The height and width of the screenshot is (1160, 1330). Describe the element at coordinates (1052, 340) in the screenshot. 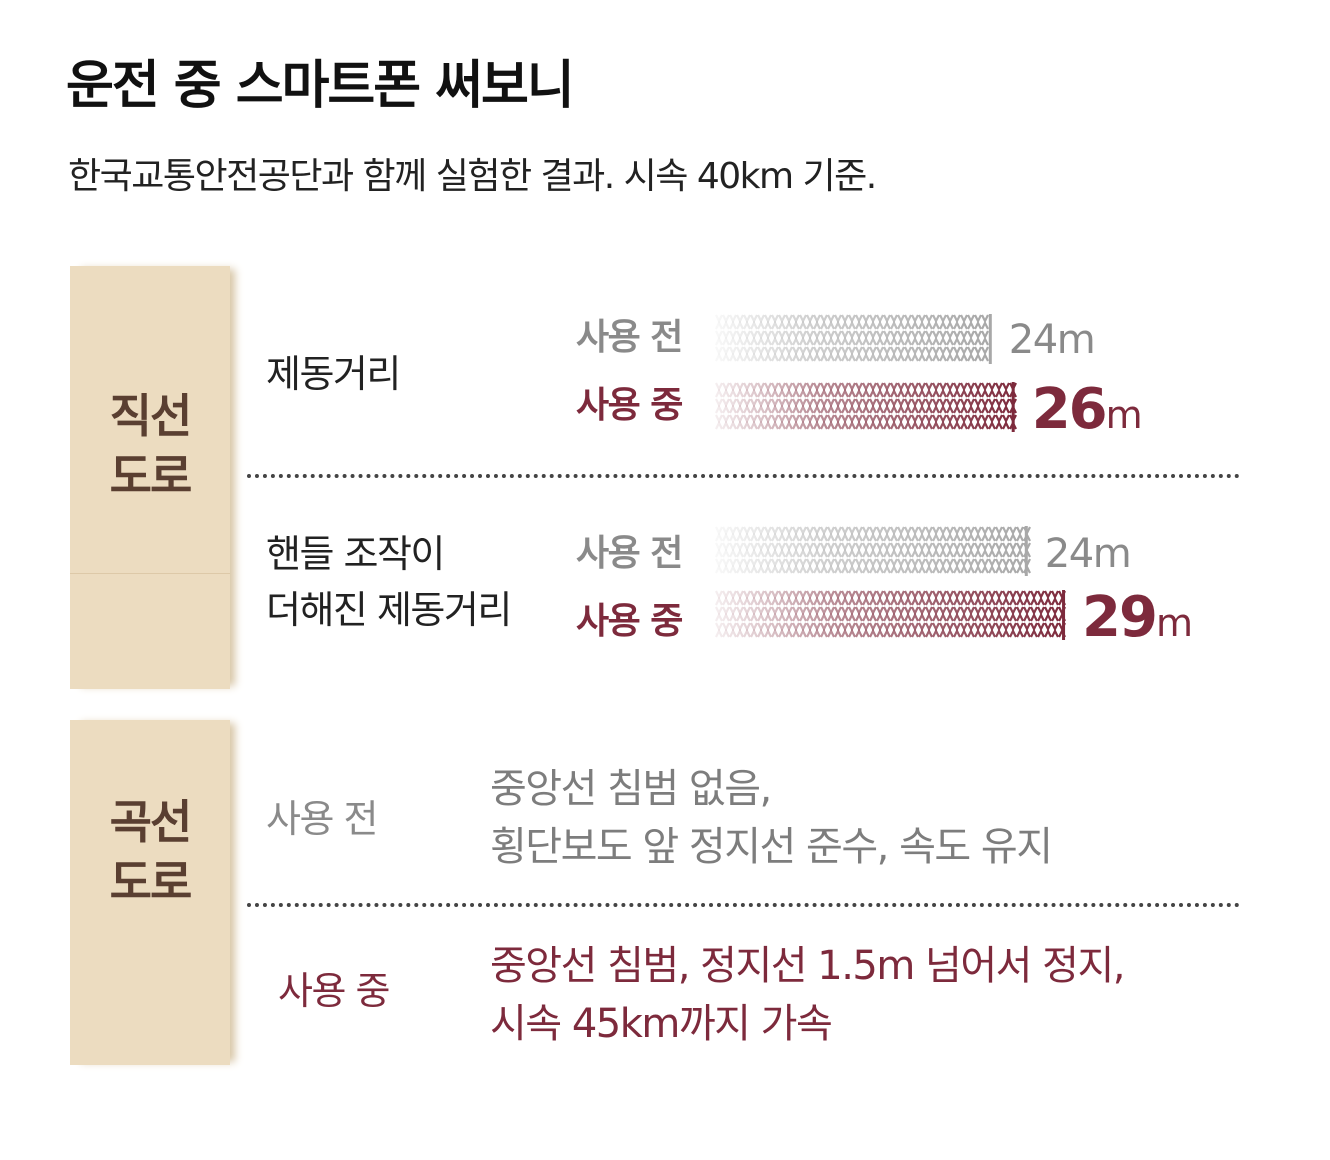

I see `value-label-before-braking: 24m` at that location.